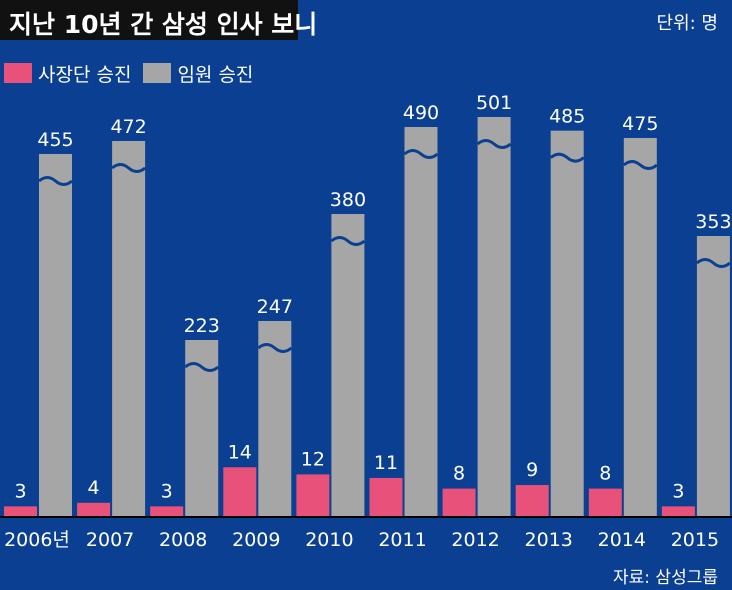  What do you see at coordinates (85, 74) in the screenshot?
I see `legend-label-ceo: 사장단 승진` at bounding box center [85, 74].